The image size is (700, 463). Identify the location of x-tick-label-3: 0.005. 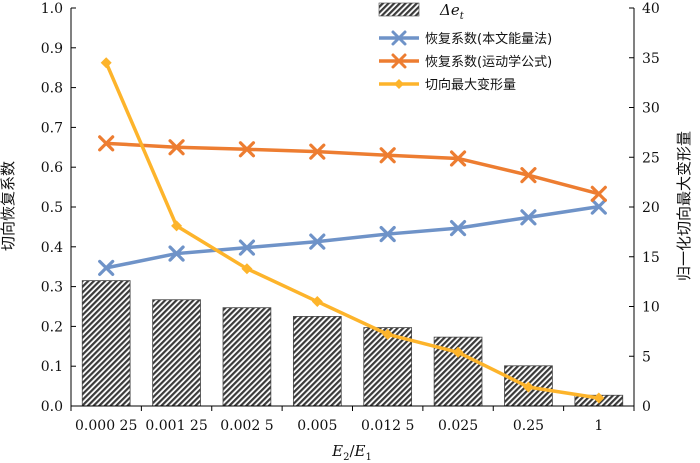
(317, 426).